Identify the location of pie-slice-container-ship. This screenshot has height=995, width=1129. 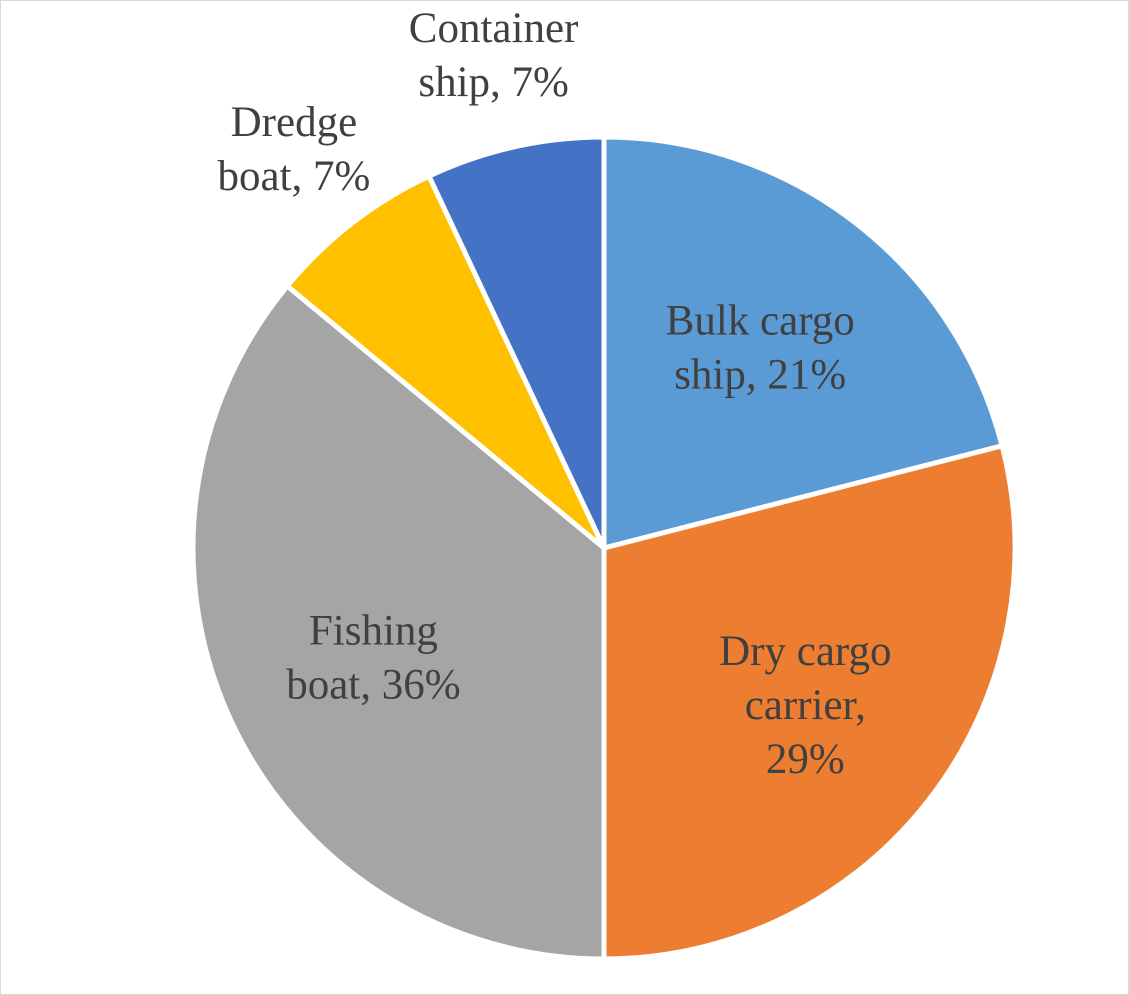
(516, 342).